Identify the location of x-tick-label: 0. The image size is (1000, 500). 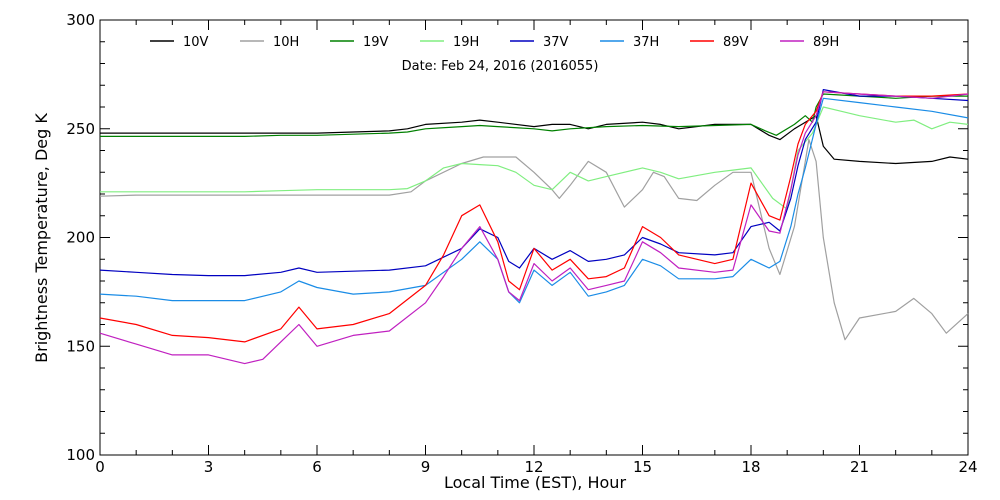
(100, 467).